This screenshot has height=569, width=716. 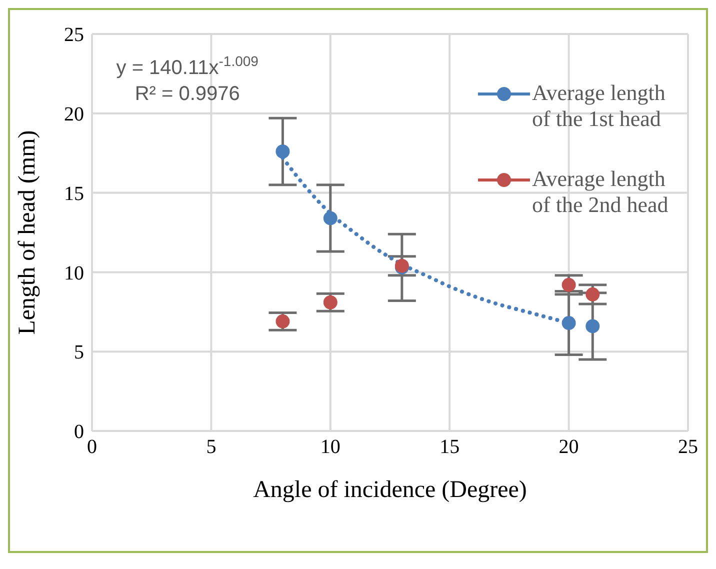 What do you see at coordinates (599, 106) in the screenshot?
I see `legend-label: Average length of the 1st head` at bounding box center [599, 106].